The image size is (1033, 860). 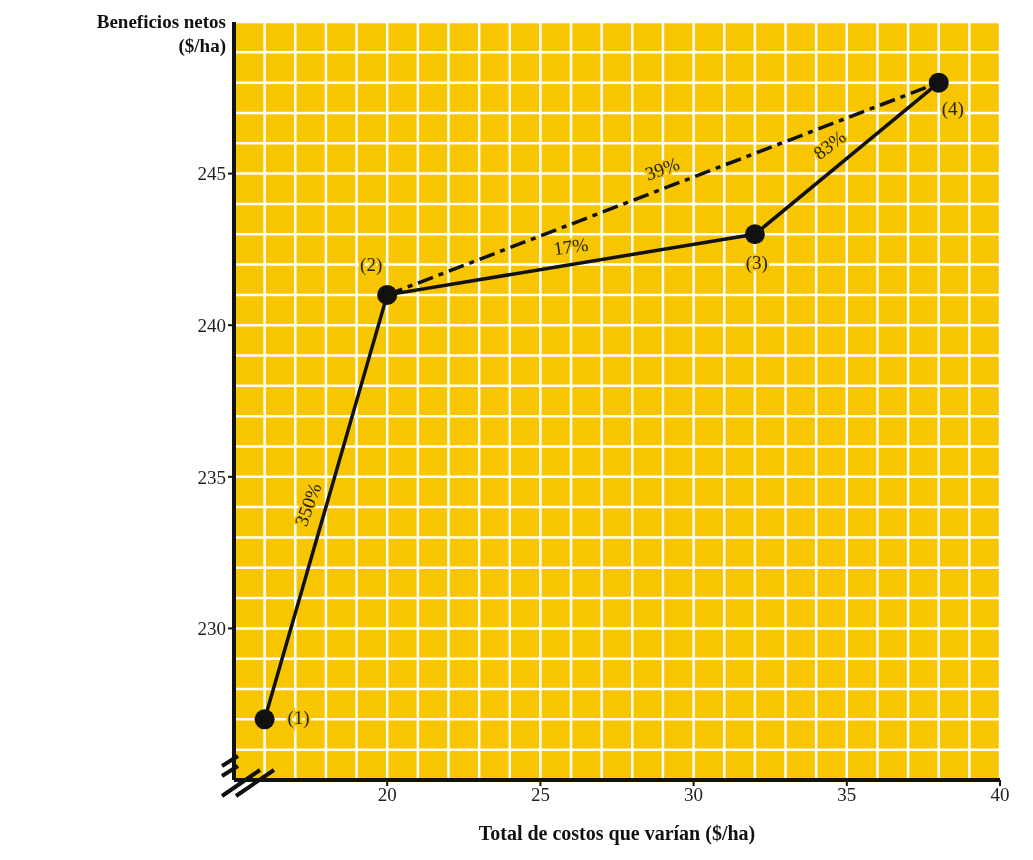 What do you see at coordinates (160, 34) in the screenshot?
I see `y-axis-title: Beneficios netos ($/ha)` at bounding box center [160, 34].